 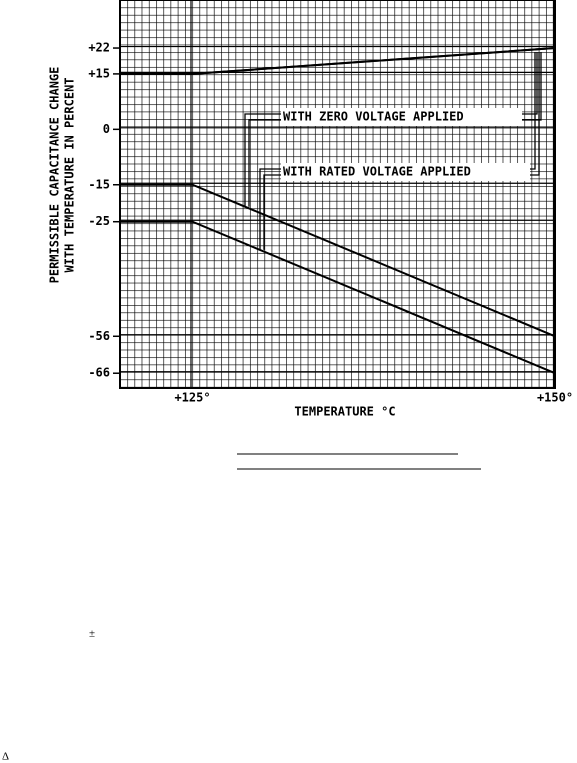 What do you see at coordinates (92, 634) in the screenshot?
I see `plus-minus: ±` at bounding box center [92, 634].